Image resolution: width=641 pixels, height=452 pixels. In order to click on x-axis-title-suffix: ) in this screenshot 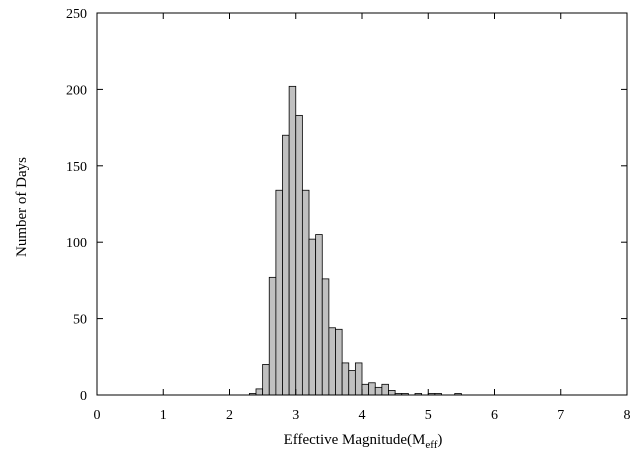, I will do `click(439, 440)`.